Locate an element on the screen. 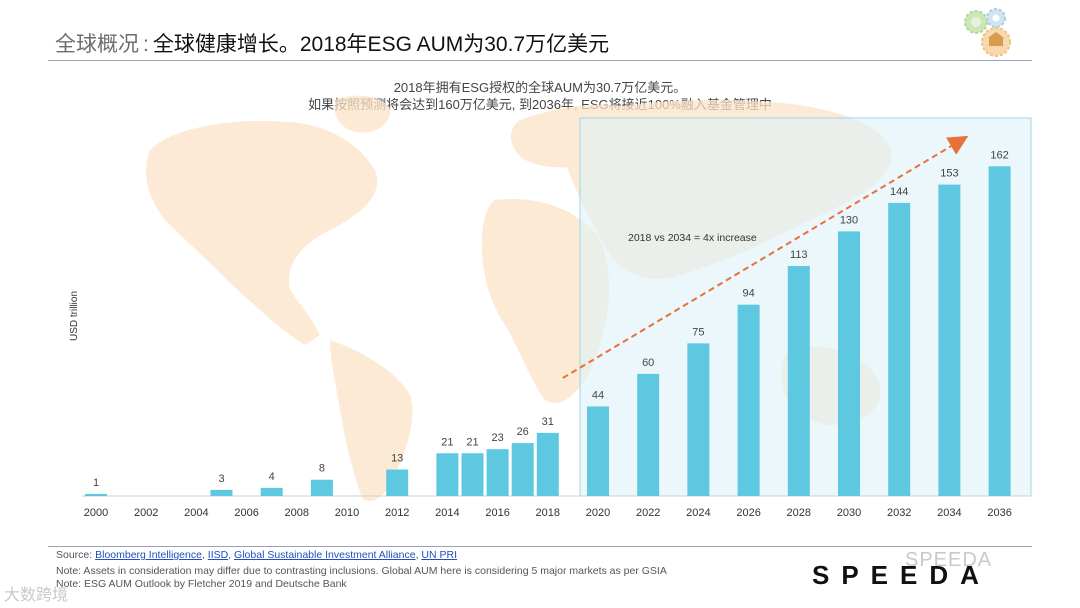 The width and height of the screenshot is (1080, 608). value-label-2015: 21 is located at coordinates (472, 442).